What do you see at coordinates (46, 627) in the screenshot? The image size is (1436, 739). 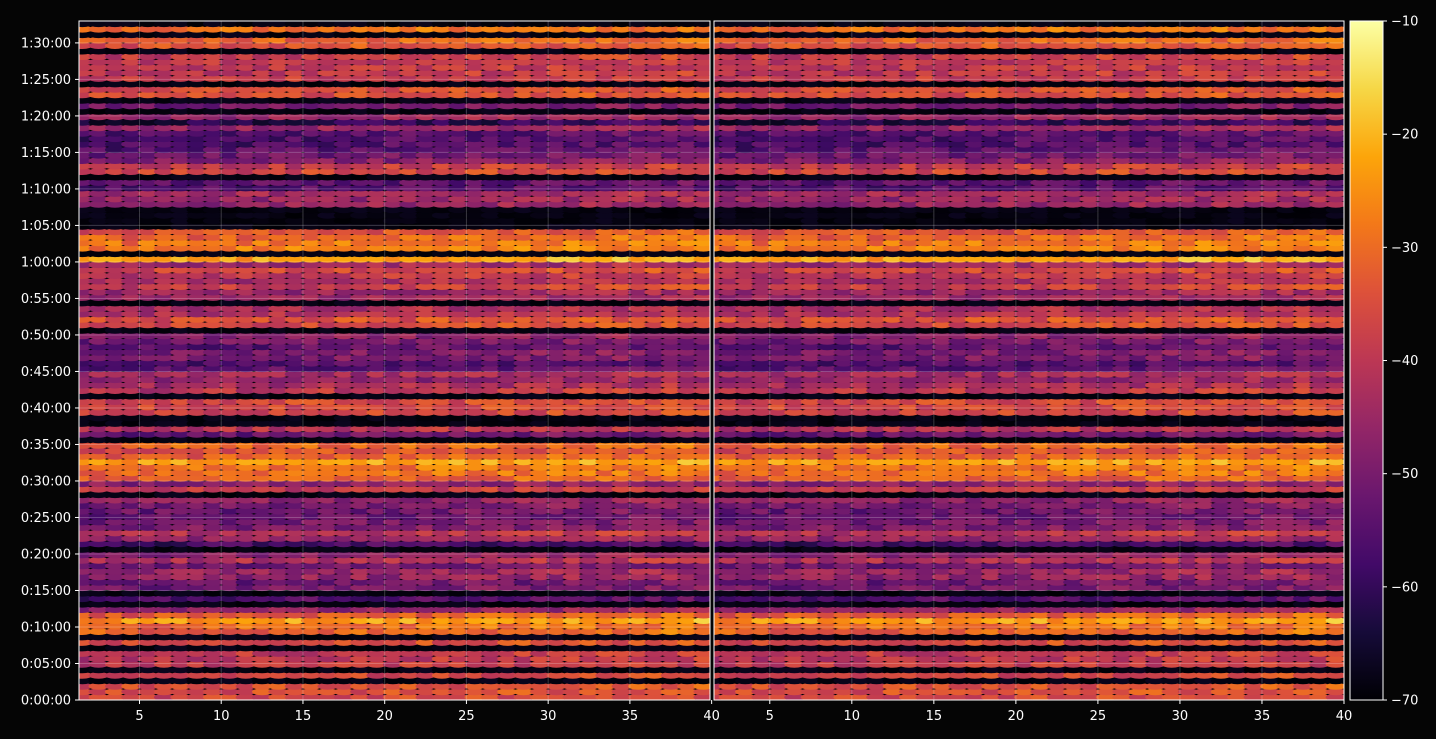 I see `y-tick-label: 0:10:00` at bounding box center [46, 627].